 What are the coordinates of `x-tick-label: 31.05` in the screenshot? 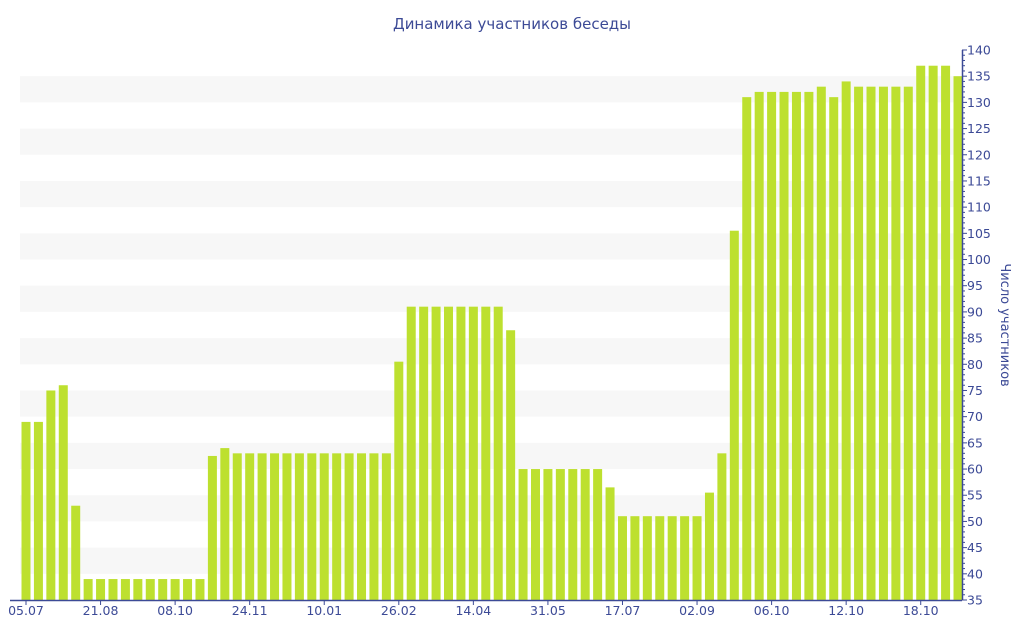 It's located at (548, 610).